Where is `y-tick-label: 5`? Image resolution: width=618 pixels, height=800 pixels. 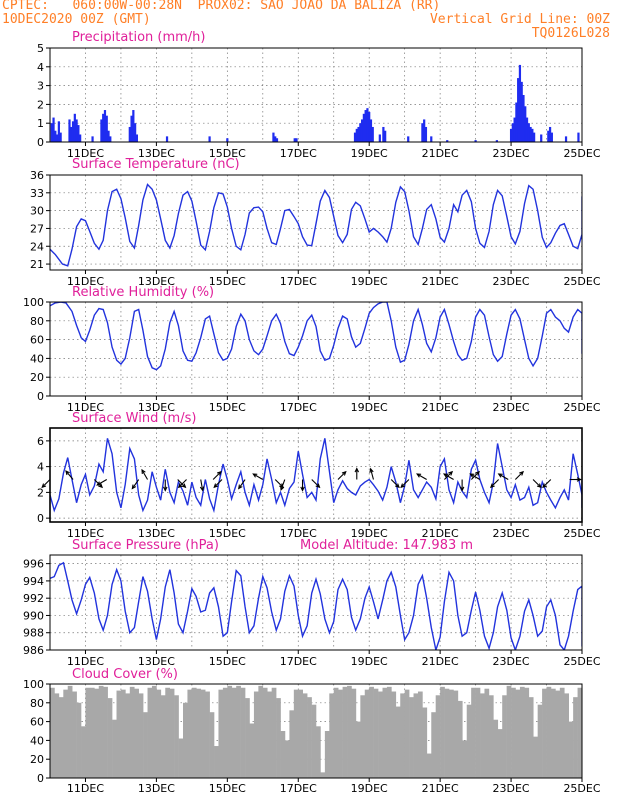
y-tick-label: 5 is located at coordinates (40, 48).